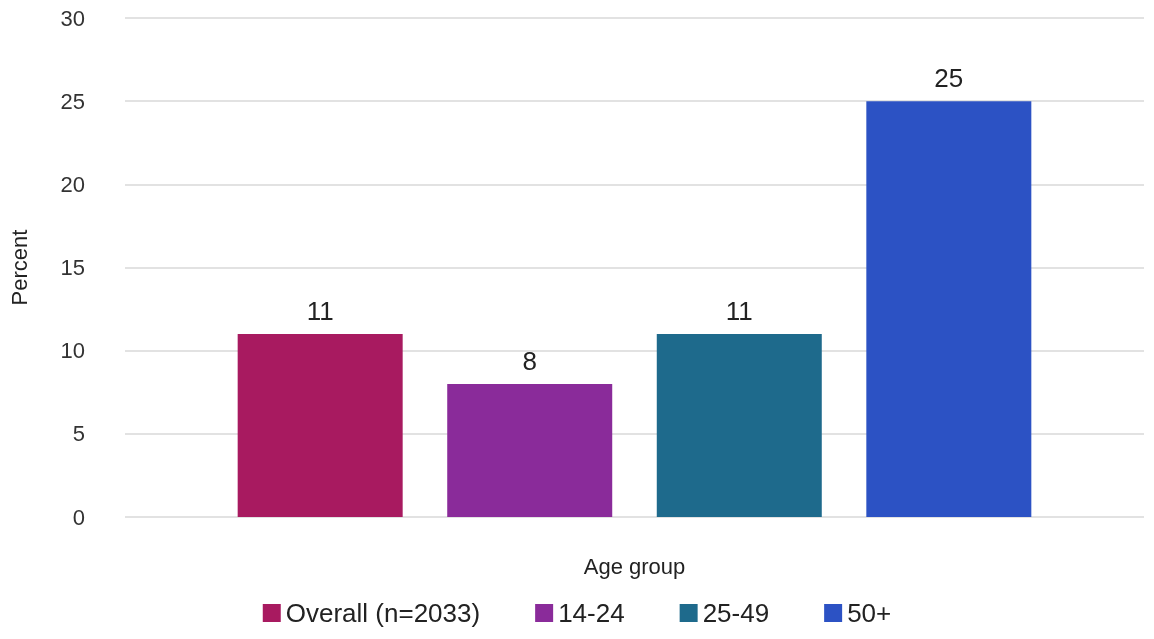 The width and height of the screenshot is (1154, 639). Describe the element at coordinates (383, 613) in the screenshot. I see `legend-label: Overall (n=2033)` at that location.